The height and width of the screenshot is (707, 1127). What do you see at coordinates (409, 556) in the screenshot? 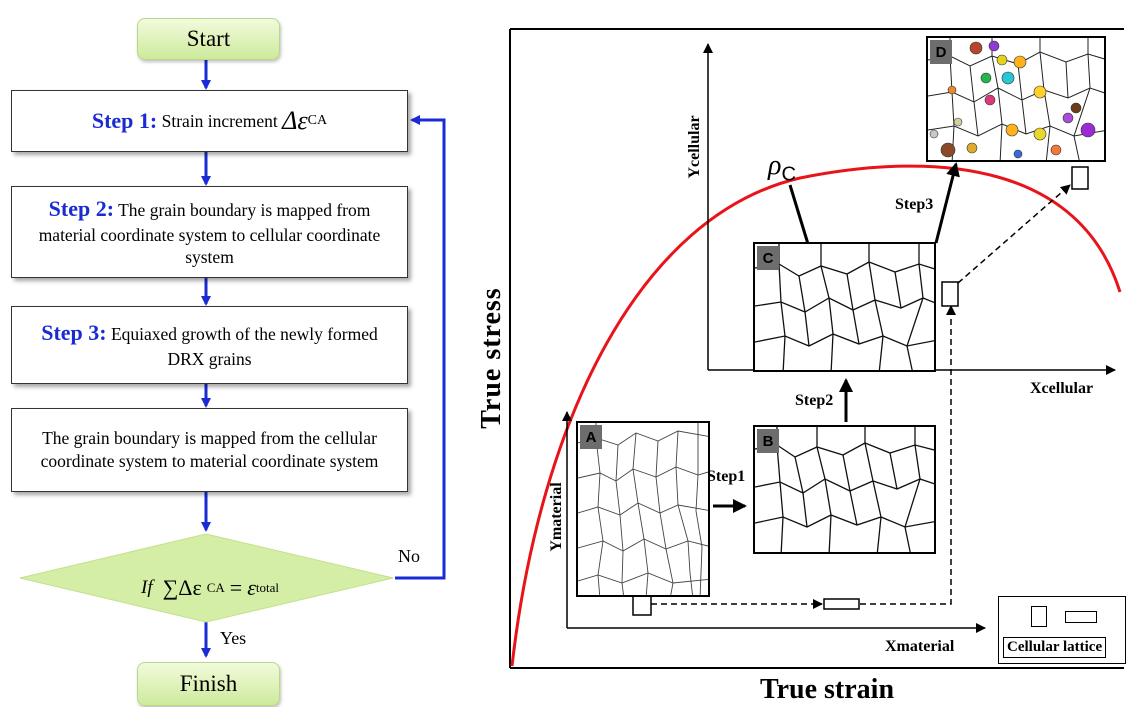
I see `no-label: No` at bounding box center [409, 556].